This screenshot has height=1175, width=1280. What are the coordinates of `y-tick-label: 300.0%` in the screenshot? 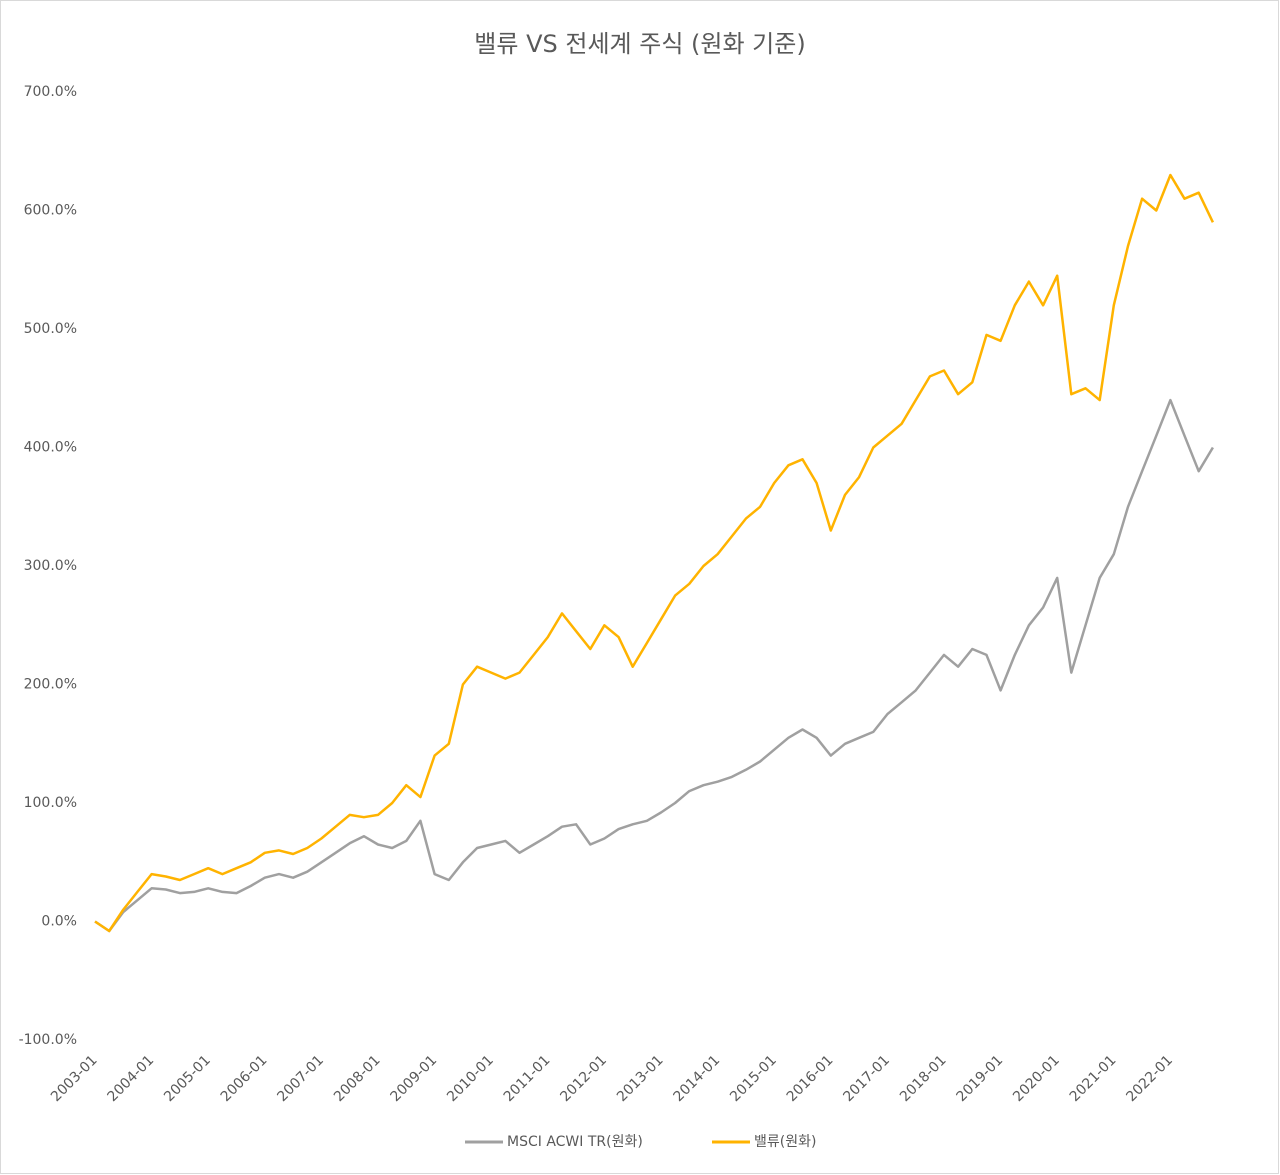 It's located at (50, 566).